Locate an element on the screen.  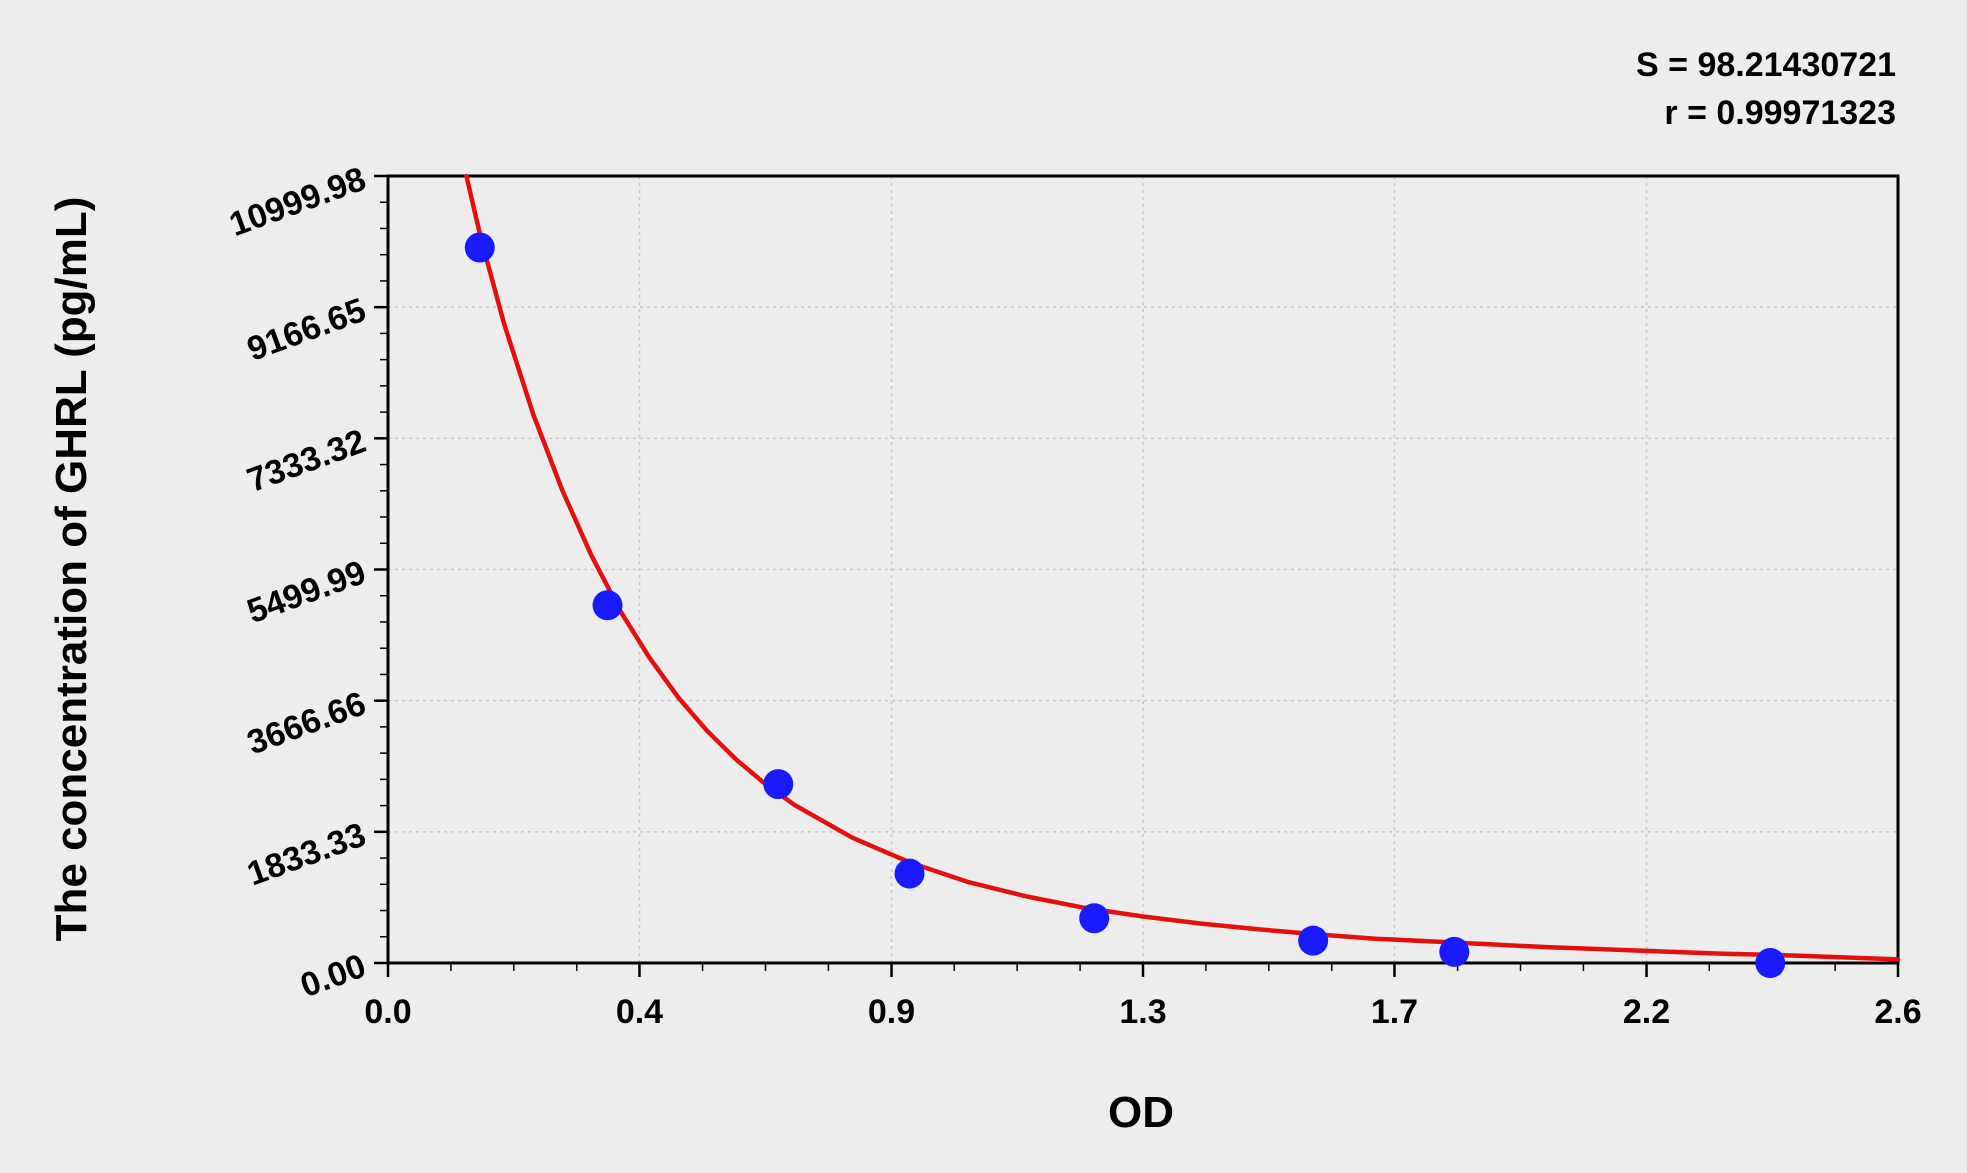
x-tick-label: 0.4 is located at coordinates (639, 1012).